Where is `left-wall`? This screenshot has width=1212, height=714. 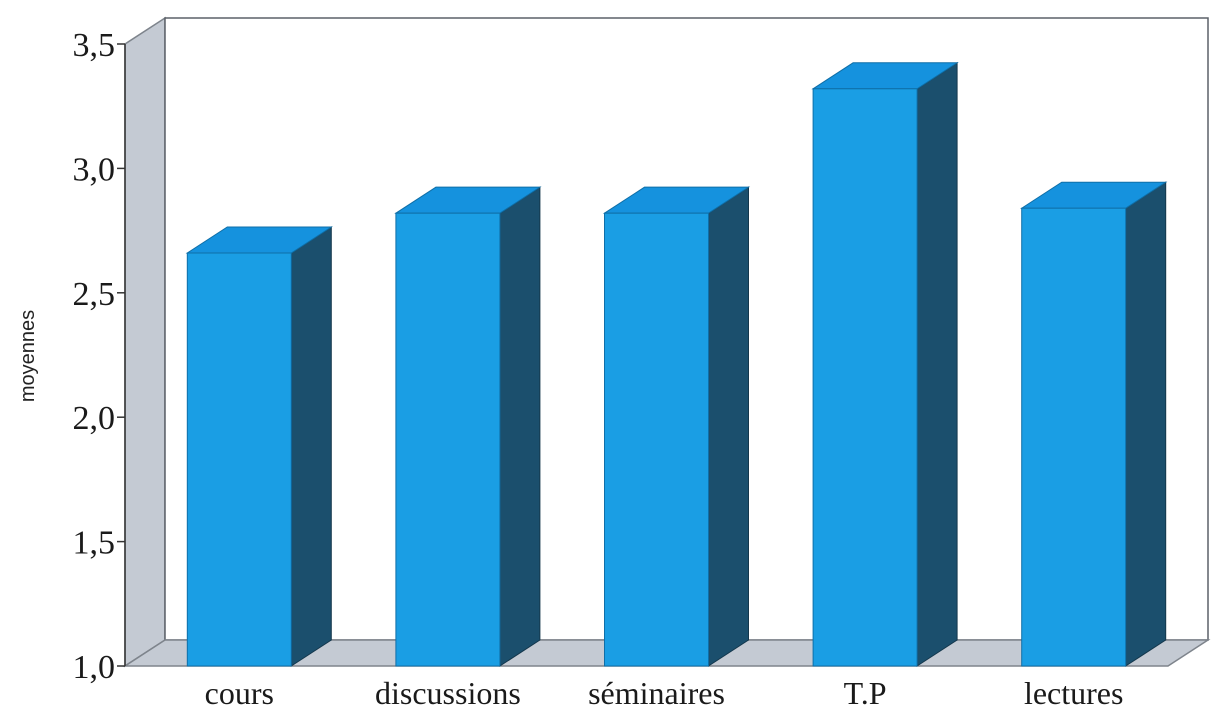
left-wall is located at coordinates (145, 342).